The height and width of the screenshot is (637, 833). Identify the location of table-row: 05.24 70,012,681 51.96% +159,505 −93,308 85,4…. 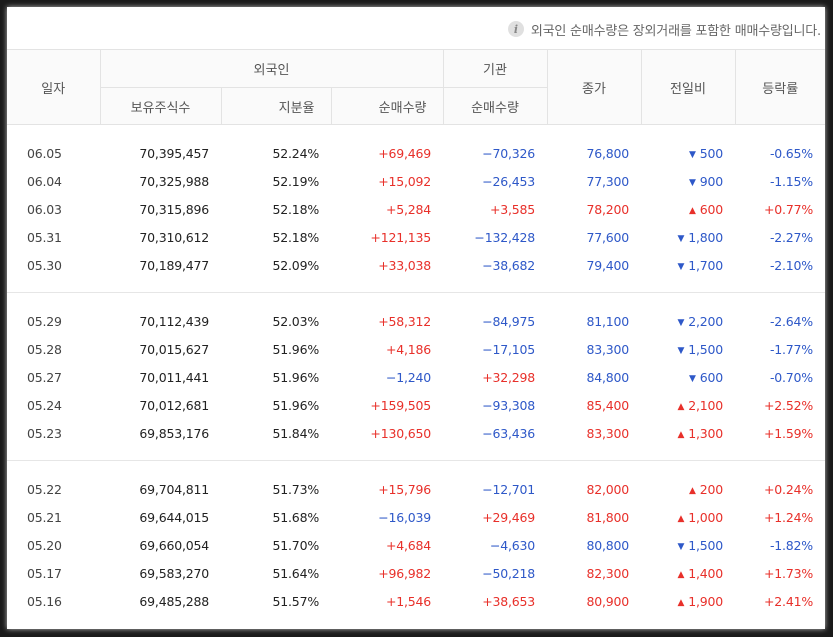
(416, 405).